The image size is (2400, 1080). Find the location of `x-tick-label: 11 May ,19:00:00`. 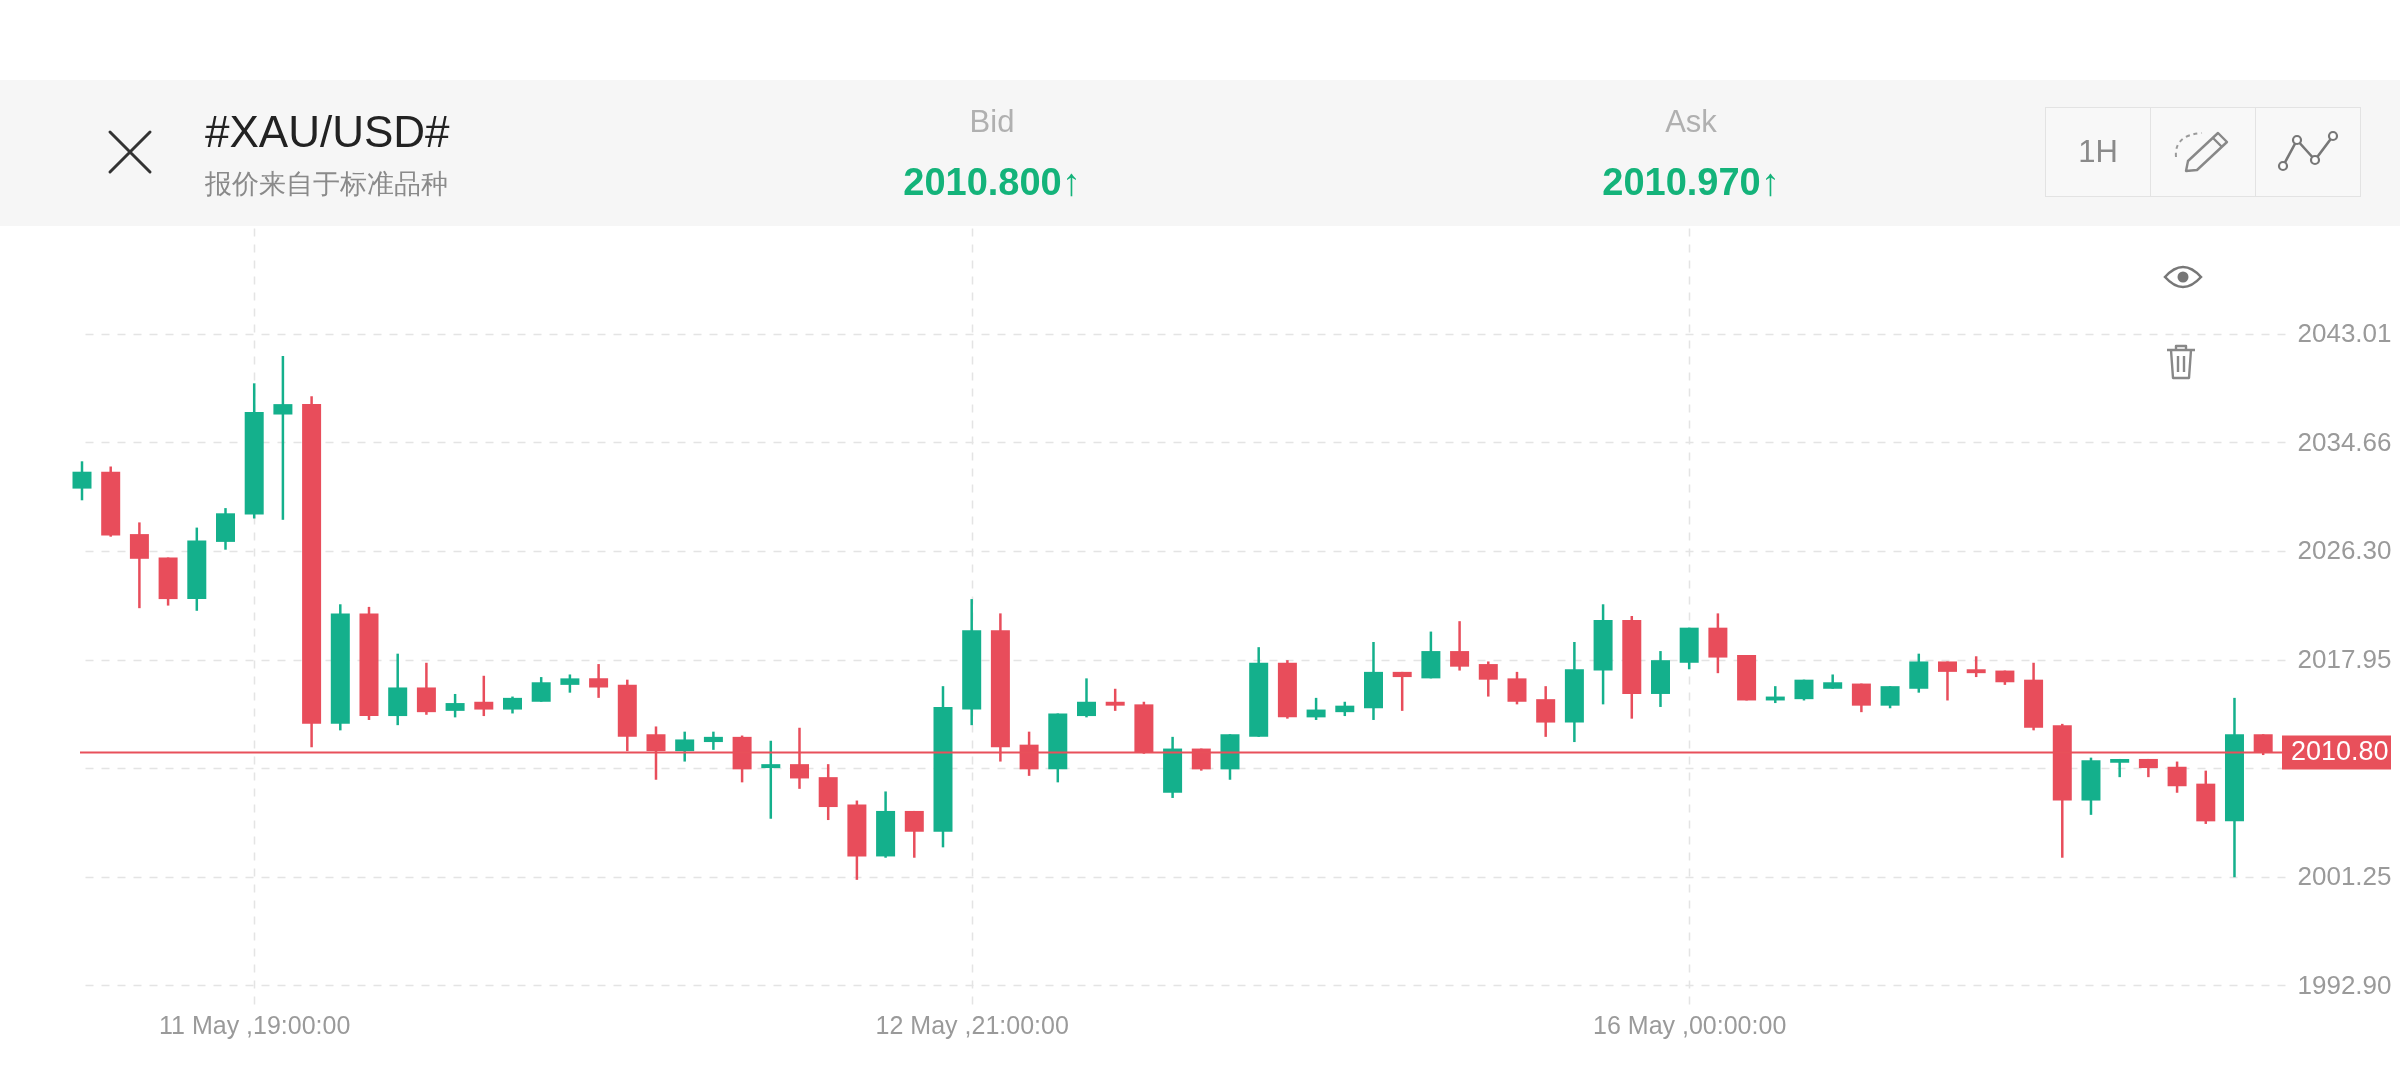

x-tick-label: 11 May ,19:00:00 is located at coordinates (255, 1024).